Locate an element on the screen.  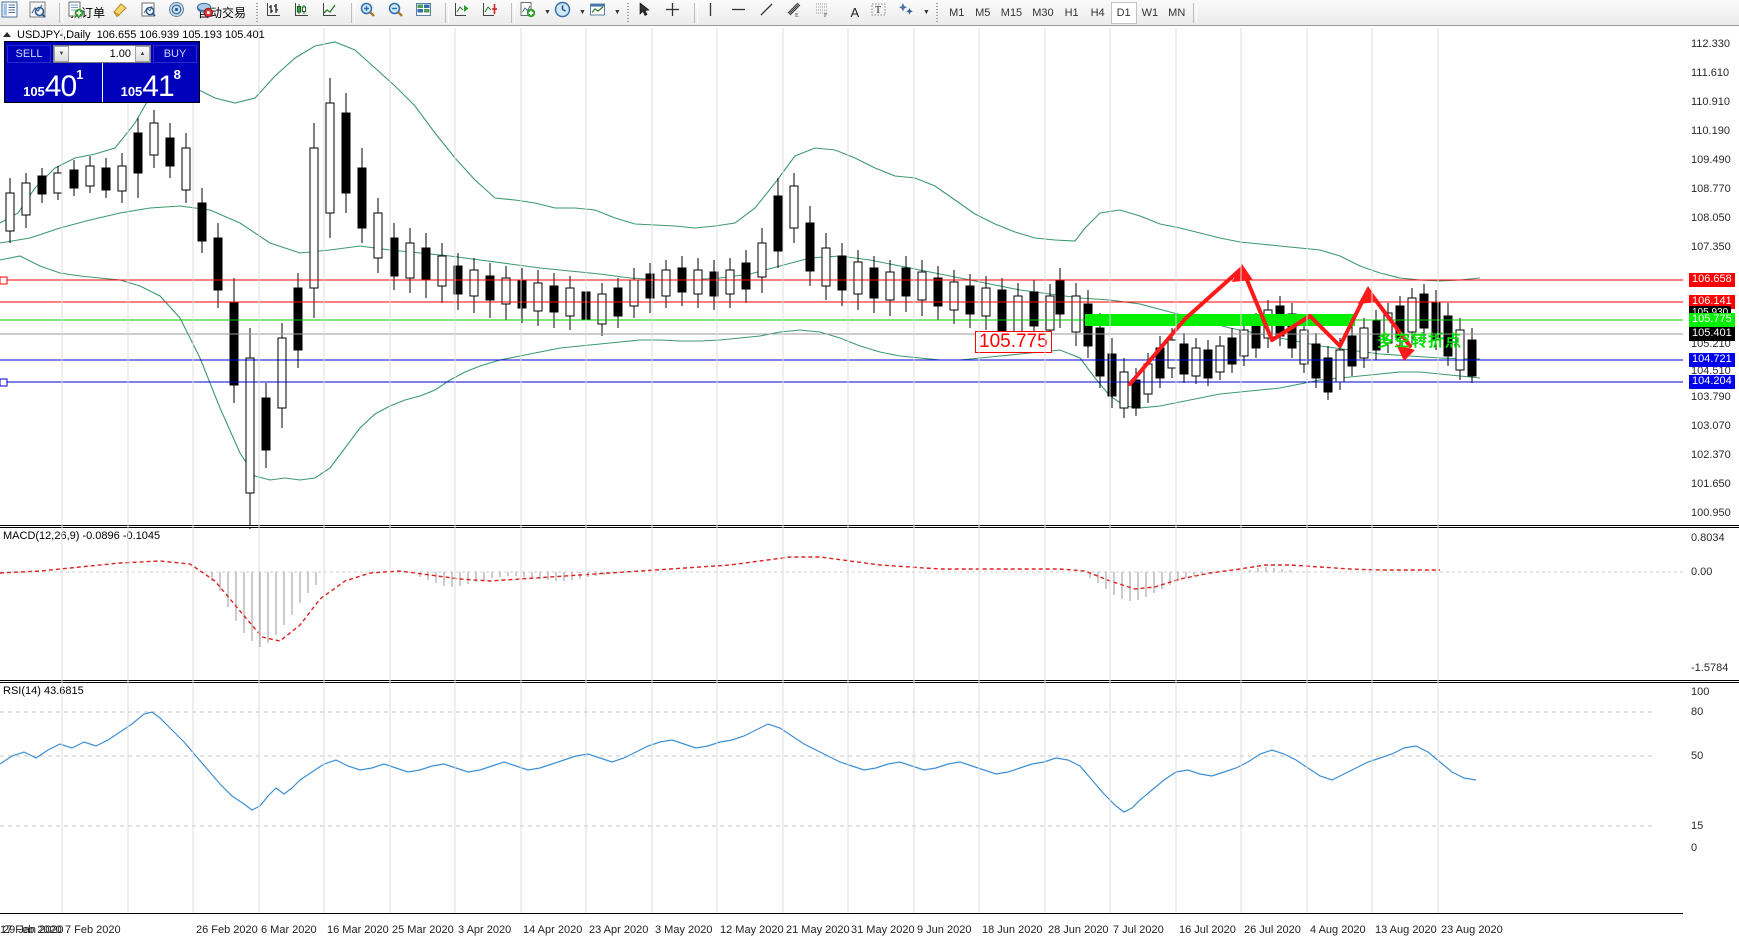
macd-label: MACD(12,26,9) -0.0896 -0.1045 is located at coordinates (82, 536).